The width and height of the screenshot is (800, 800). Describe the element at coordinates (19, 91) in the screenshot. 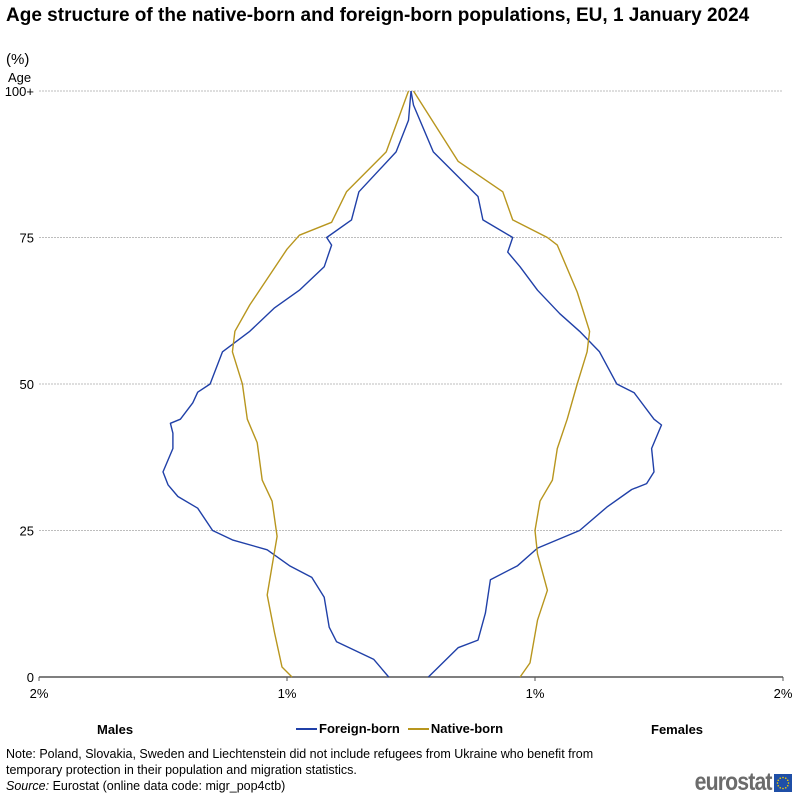

I see `y-tick-label: 100+` at that location.